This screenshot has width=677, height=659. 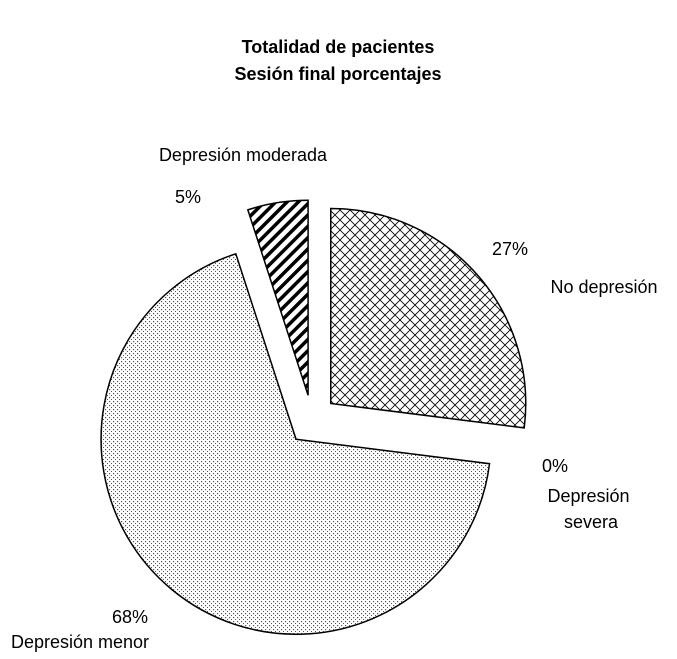 What do you see at coordinates (80, 642) in the screenshot?
I see `category-label: Depresión menor` at bounding box center [80, 642].